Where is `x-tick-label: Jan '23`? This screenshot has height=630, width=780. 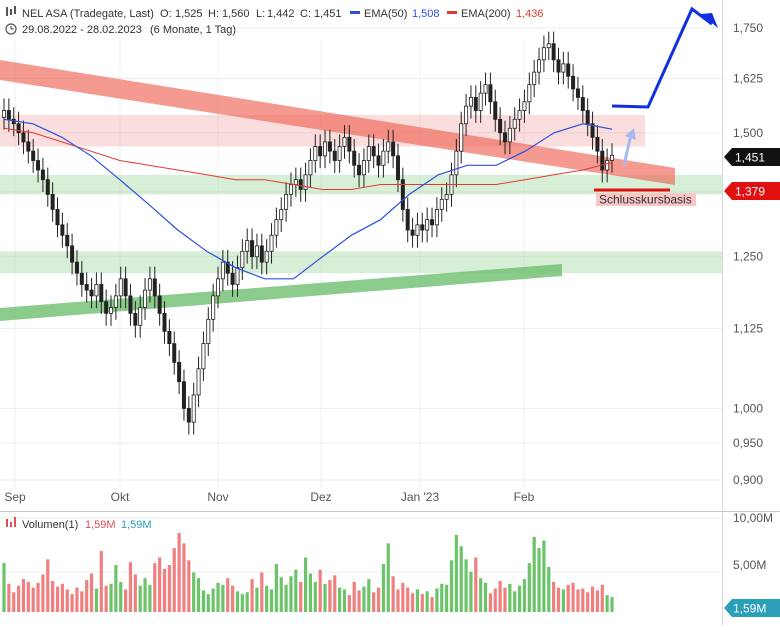 x-tick-label: Jan '23 is located at coordinates (420, 497).